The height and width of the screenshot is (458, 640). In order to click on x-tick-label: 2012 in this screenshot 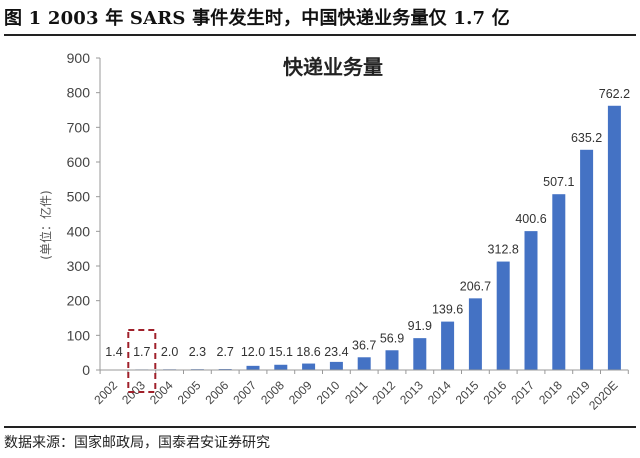, I will do `click(383, 392)`.